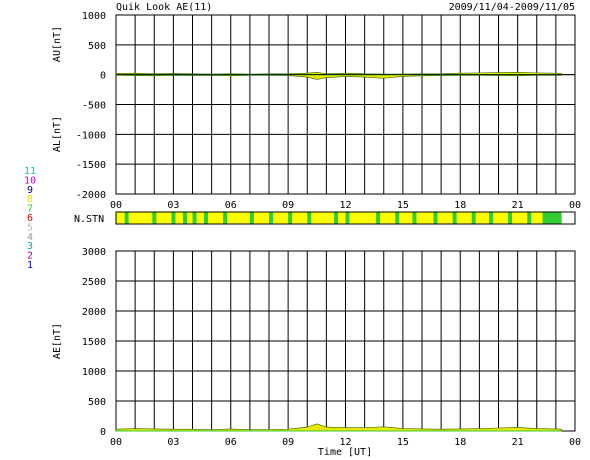 This screenshot has width=590, height=460. Describe the element at coordinates (94, 342) in the screenshot. I see `y-tick-label: 1500` at that location.